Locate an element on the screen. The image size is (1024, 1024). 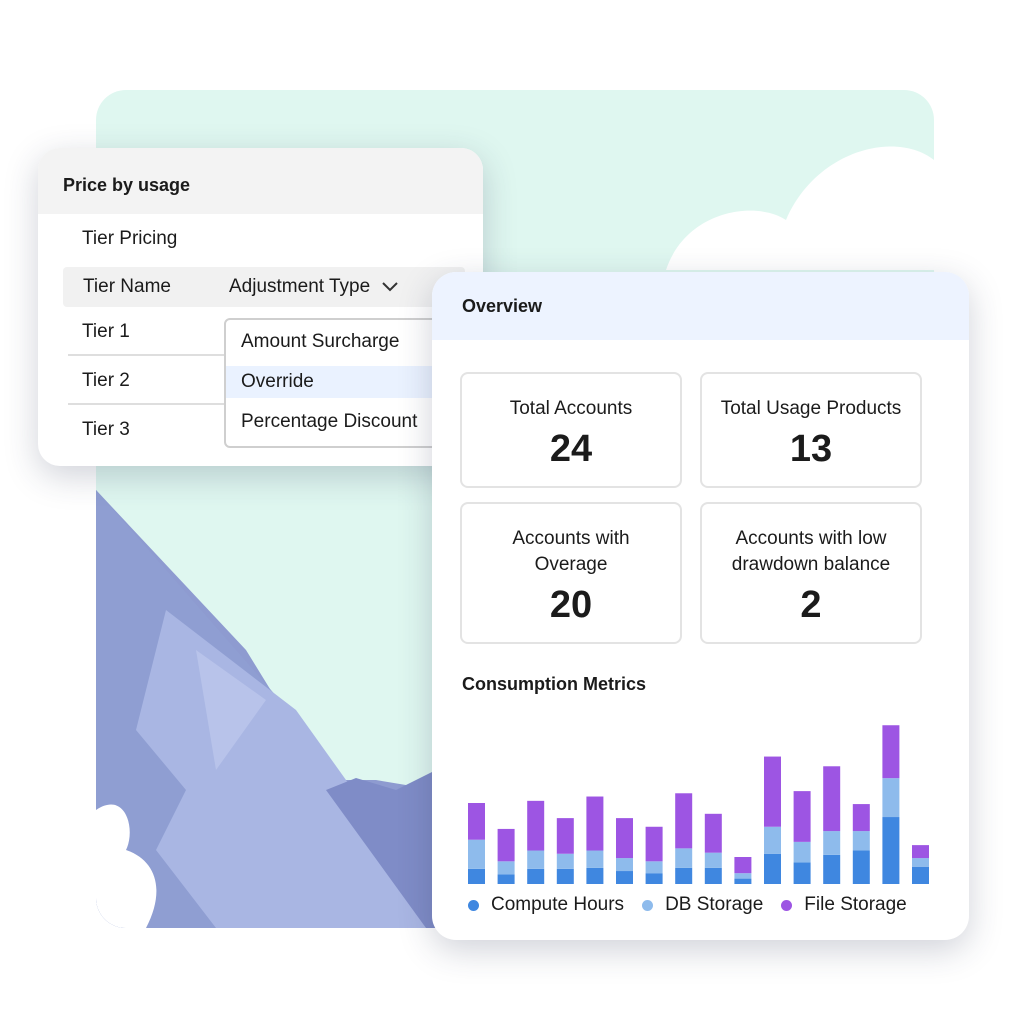
legend-item-file-storage: File Storage is located at coordinates (844, 905).